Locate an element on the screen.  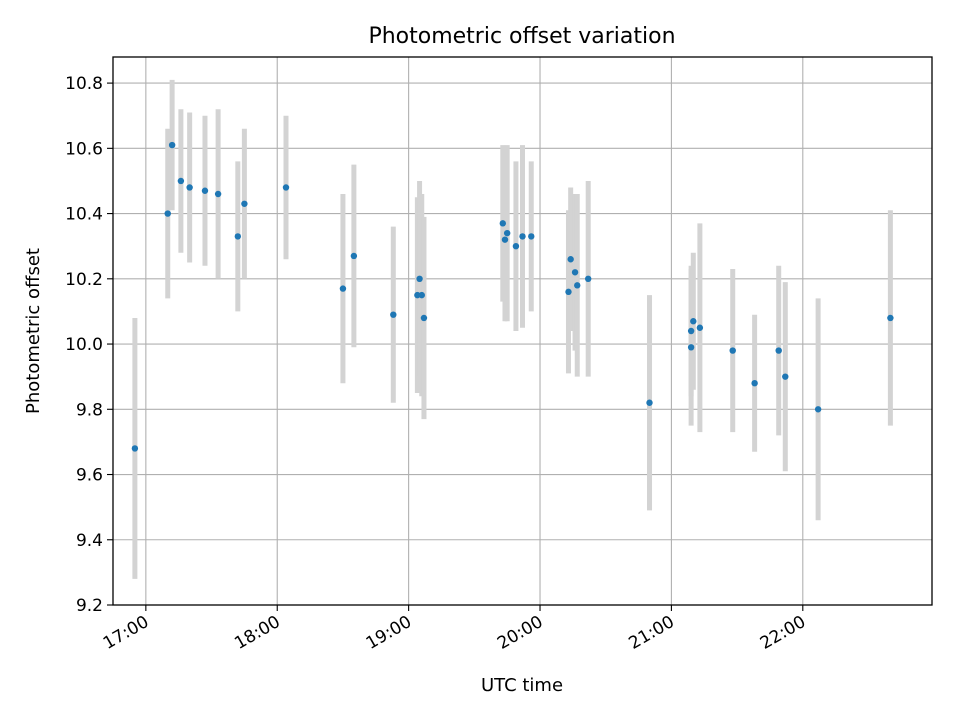
y-tick-label: 10.6 is located at coordinates (84, 149).